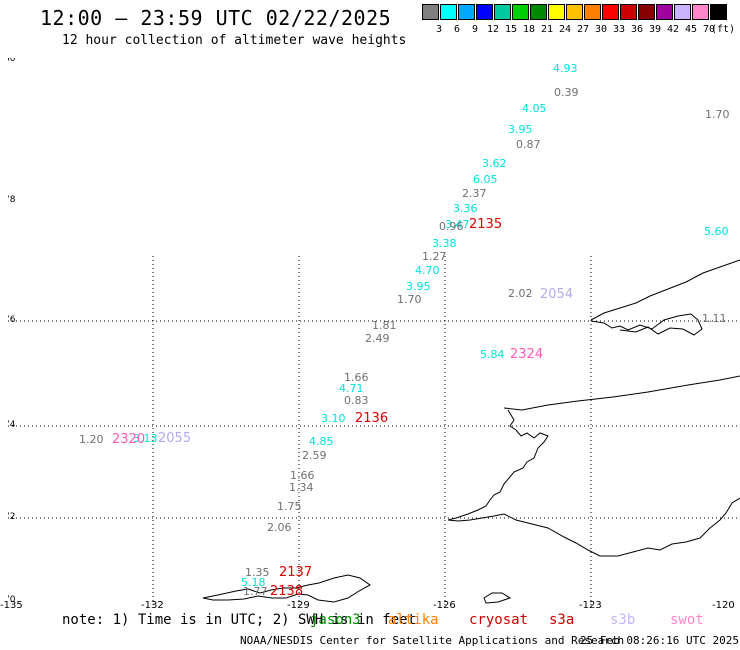 The height and width of the screenshot is (650, 740). Describe the element at coordinates (174, 438) in the screenshot. I see `pass-time-label: 2055` at that location.